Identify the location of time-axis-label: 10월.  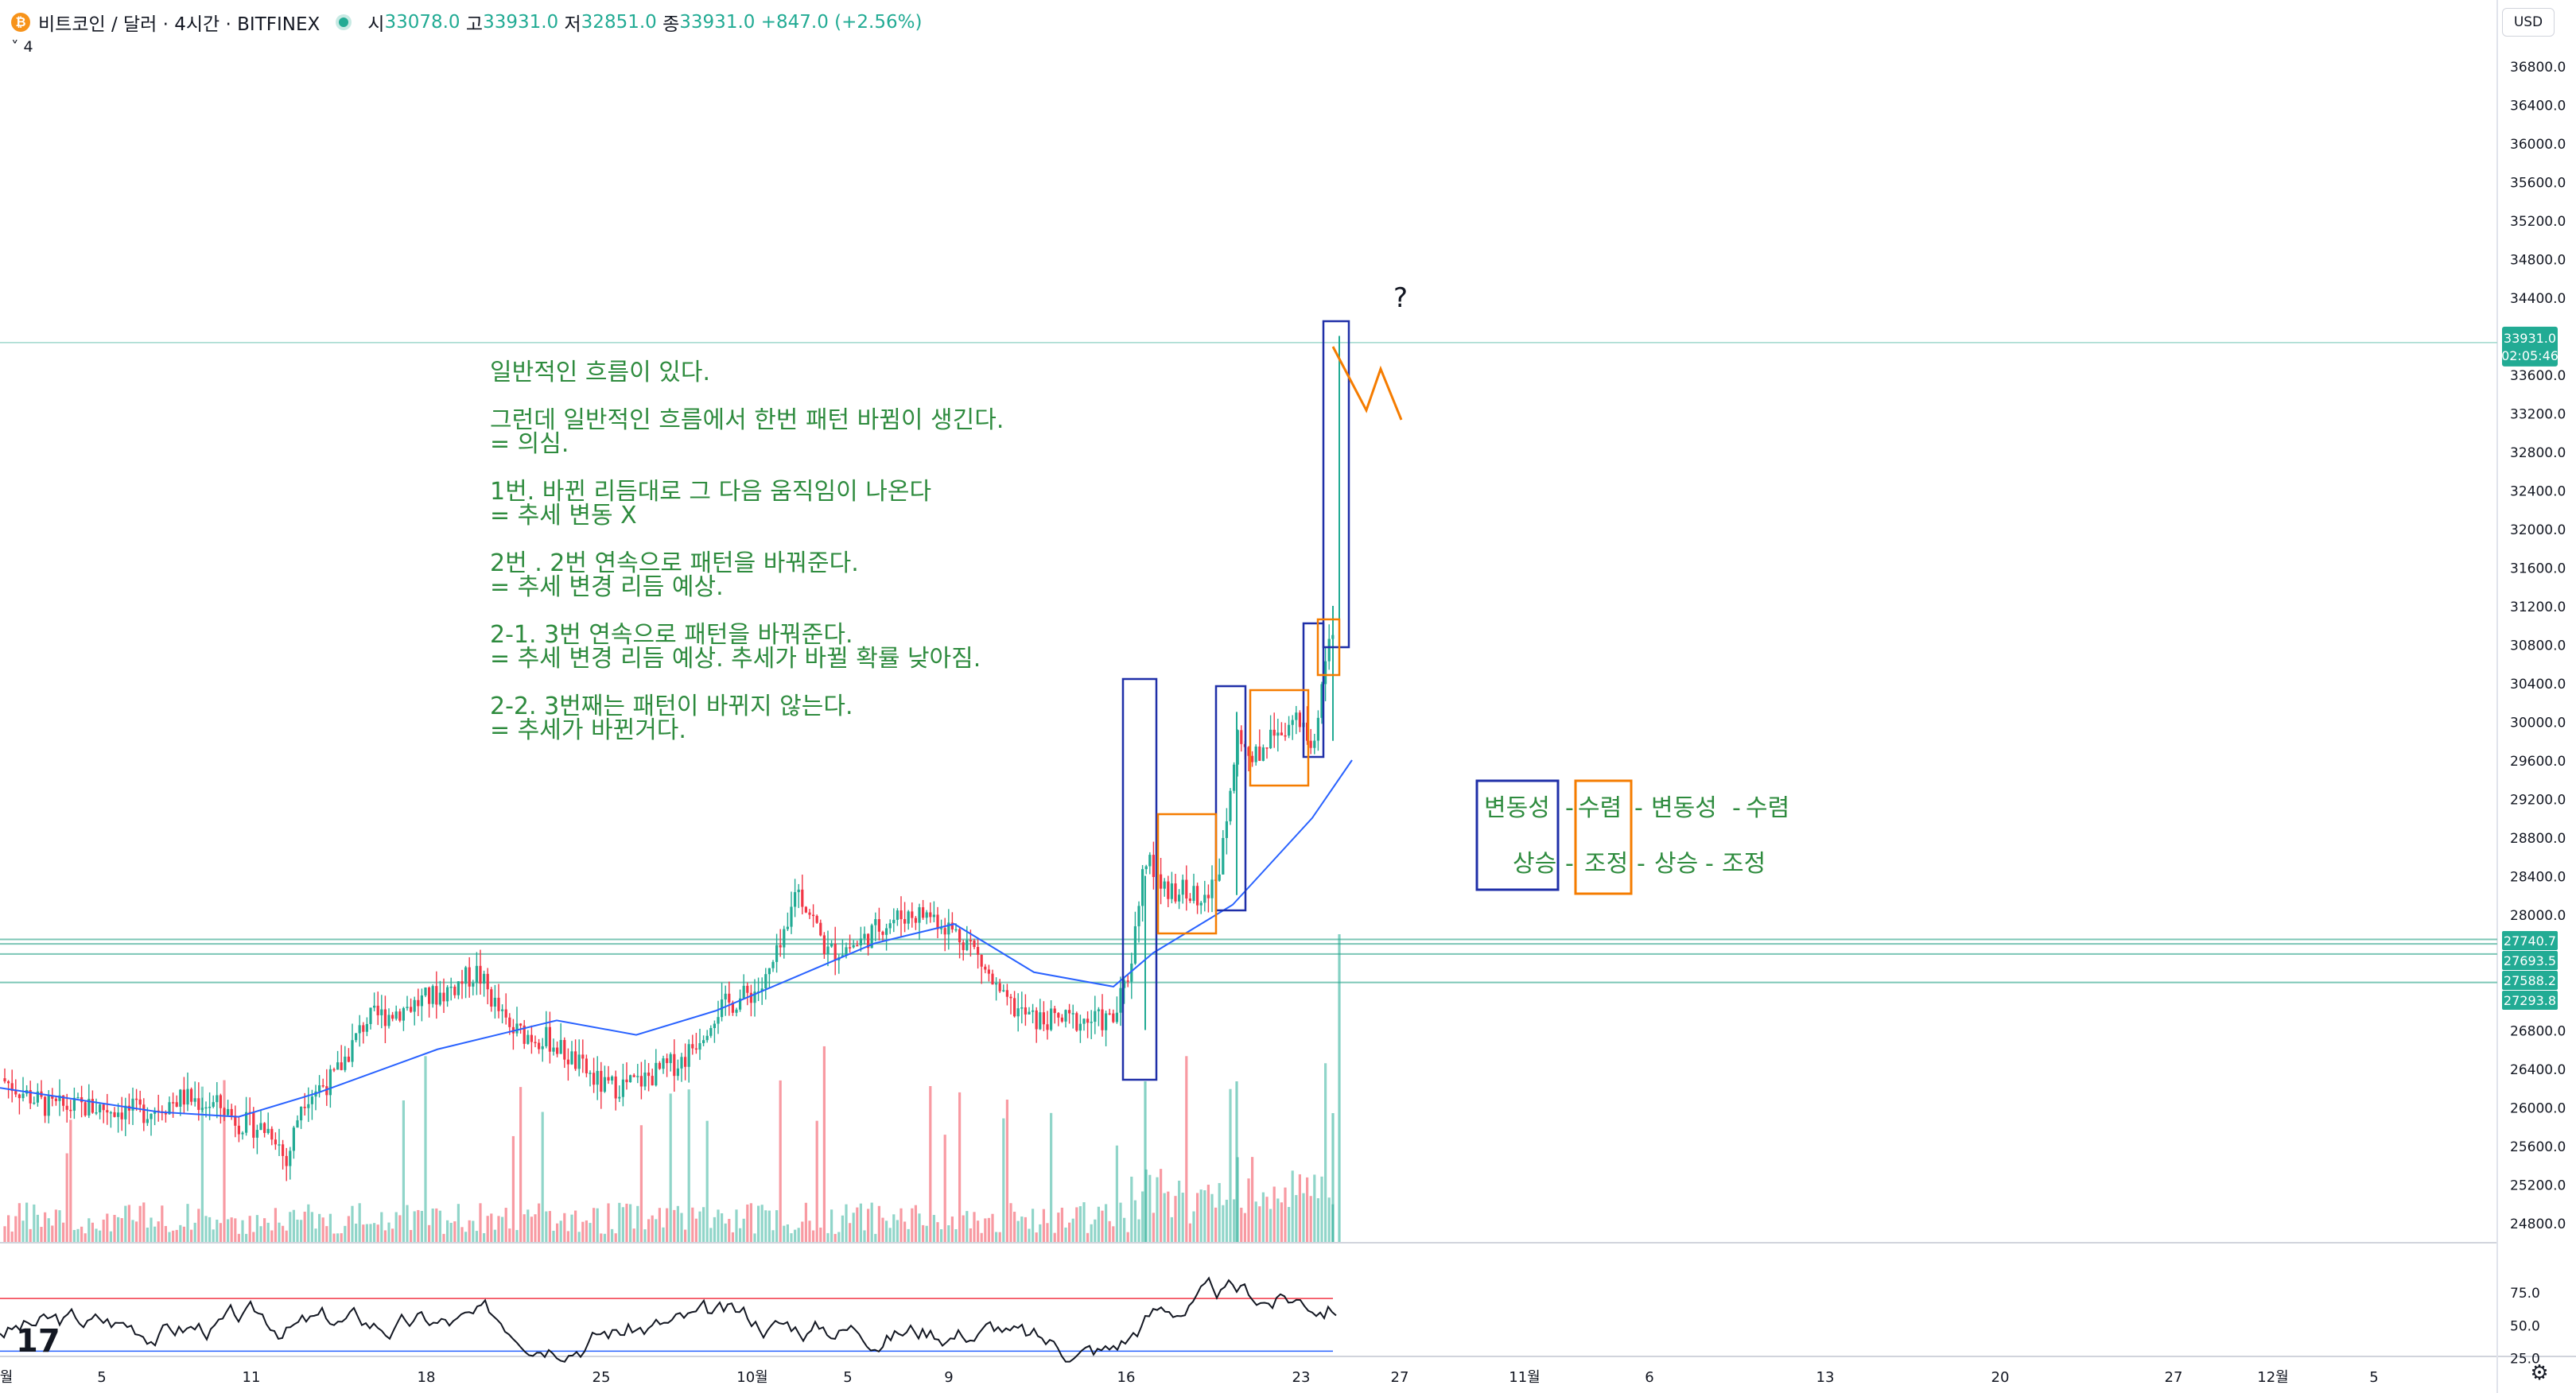
(751, 1377).